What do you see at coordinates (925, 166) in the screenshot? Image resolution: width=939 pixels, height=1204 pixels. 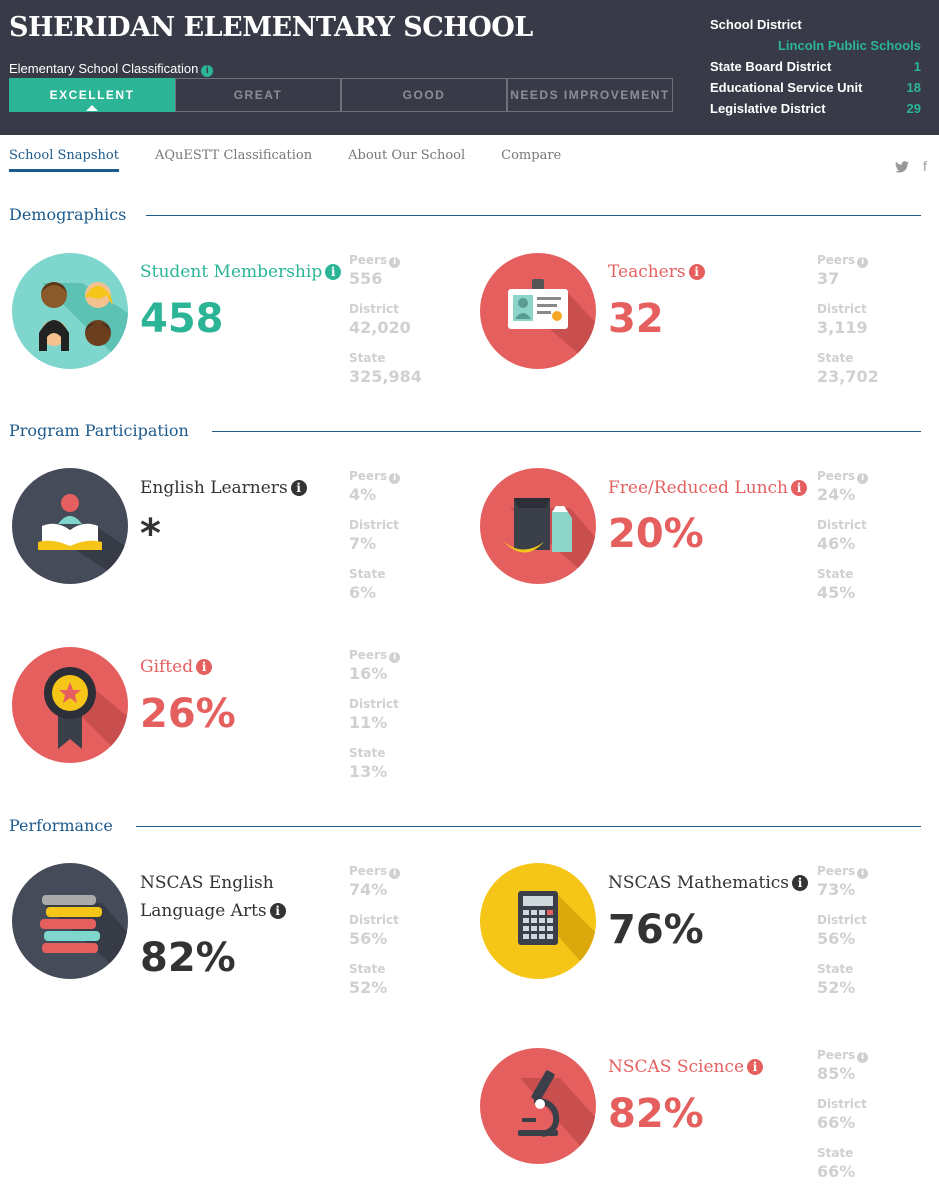 I see `facebook-icon: f` at bounding box center [925, 166].